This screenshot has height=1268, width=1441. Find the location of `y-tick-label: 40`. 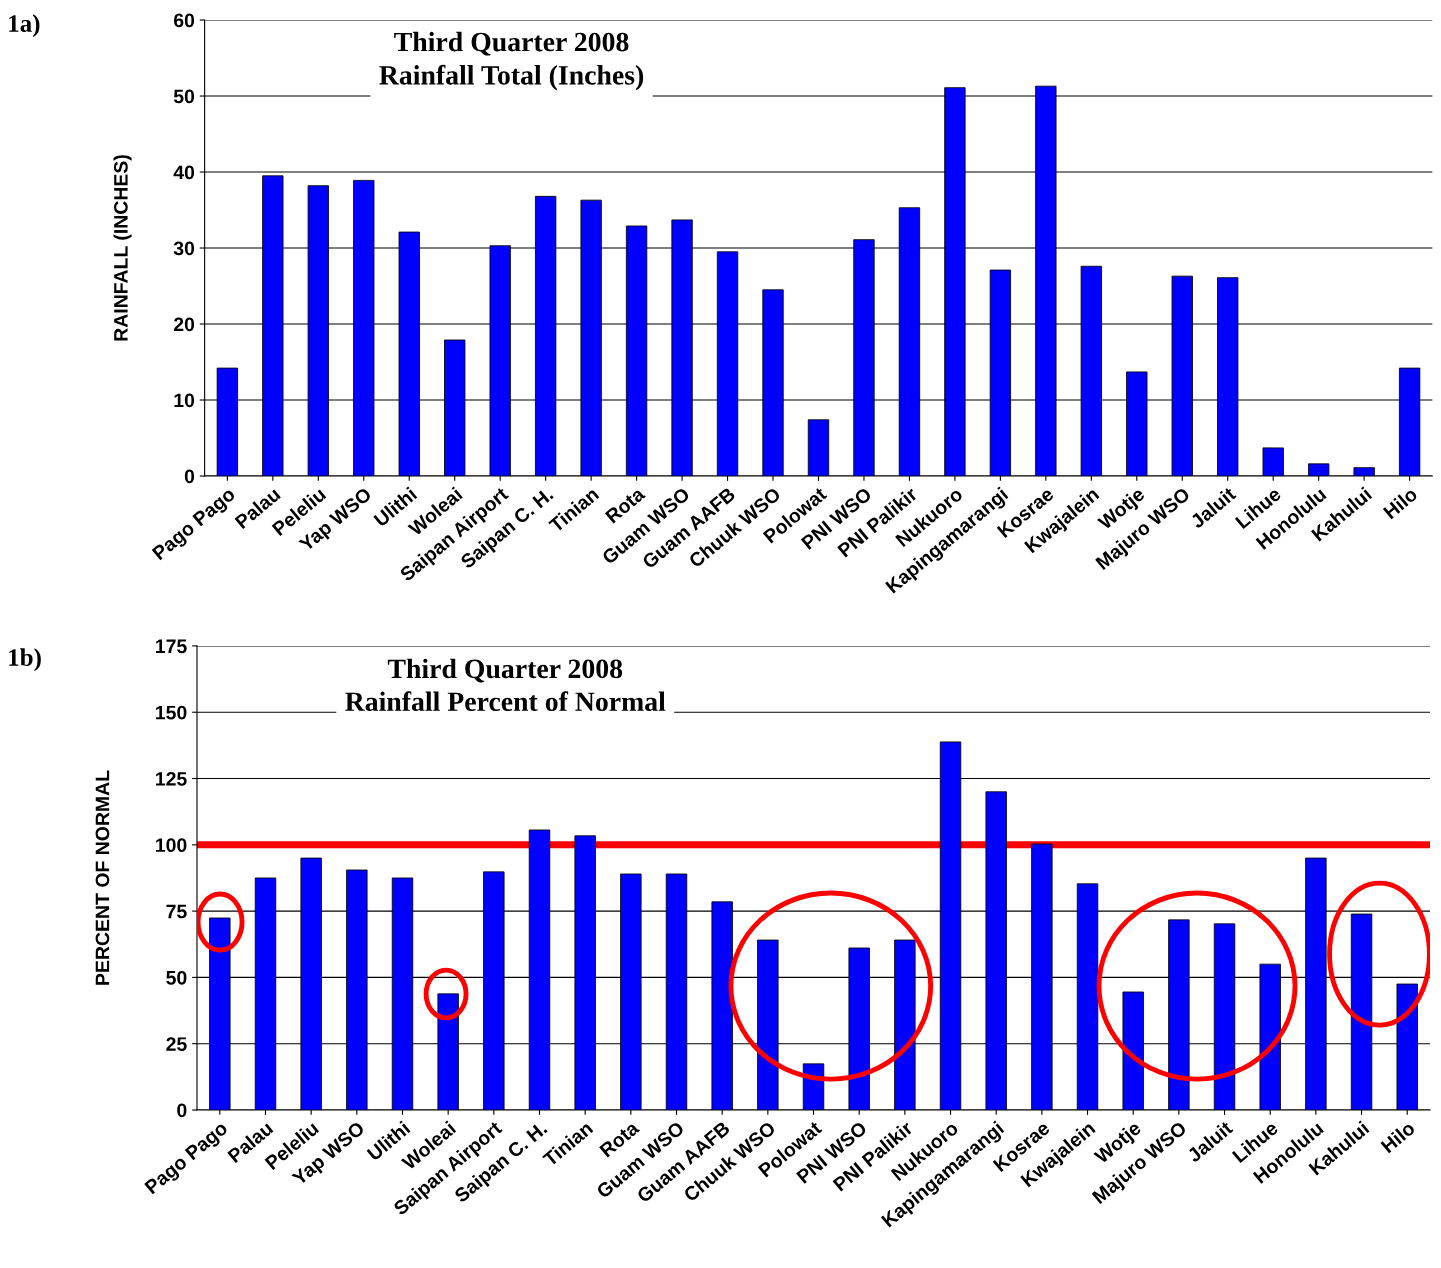

y-tick-label: 40 is located at coordinates (184, 172).